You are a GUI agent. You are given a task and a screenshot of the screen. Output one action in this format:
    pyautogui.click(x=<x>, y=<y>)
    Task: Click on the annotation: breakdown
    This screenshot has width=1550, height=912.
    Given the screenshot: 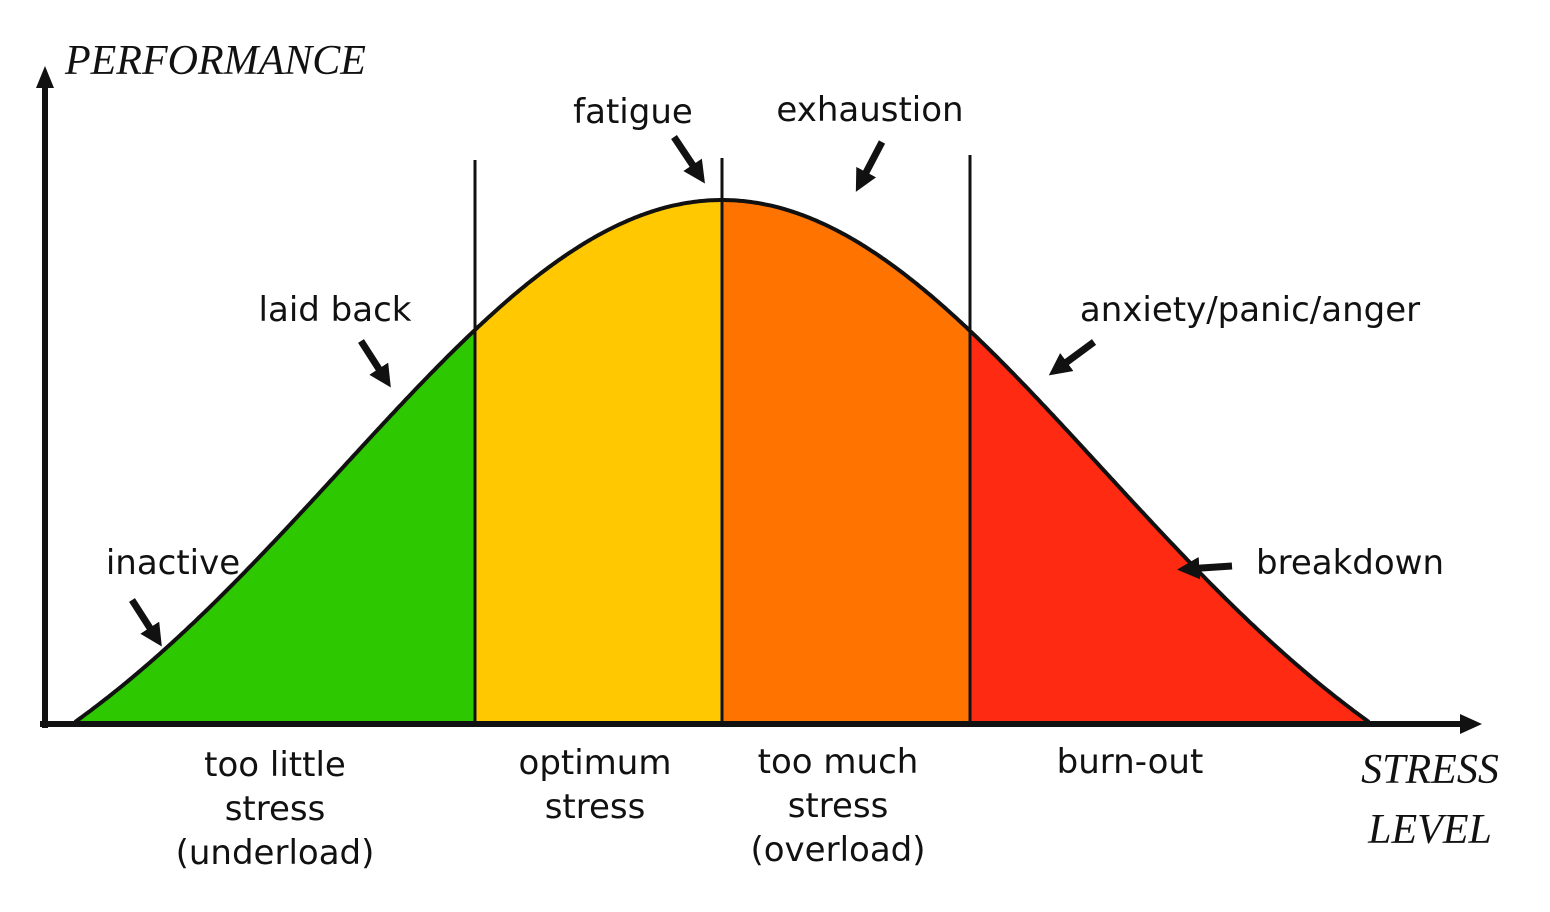 What is the action you would take?
    pyautogui.click(x=1350, y=563)
    